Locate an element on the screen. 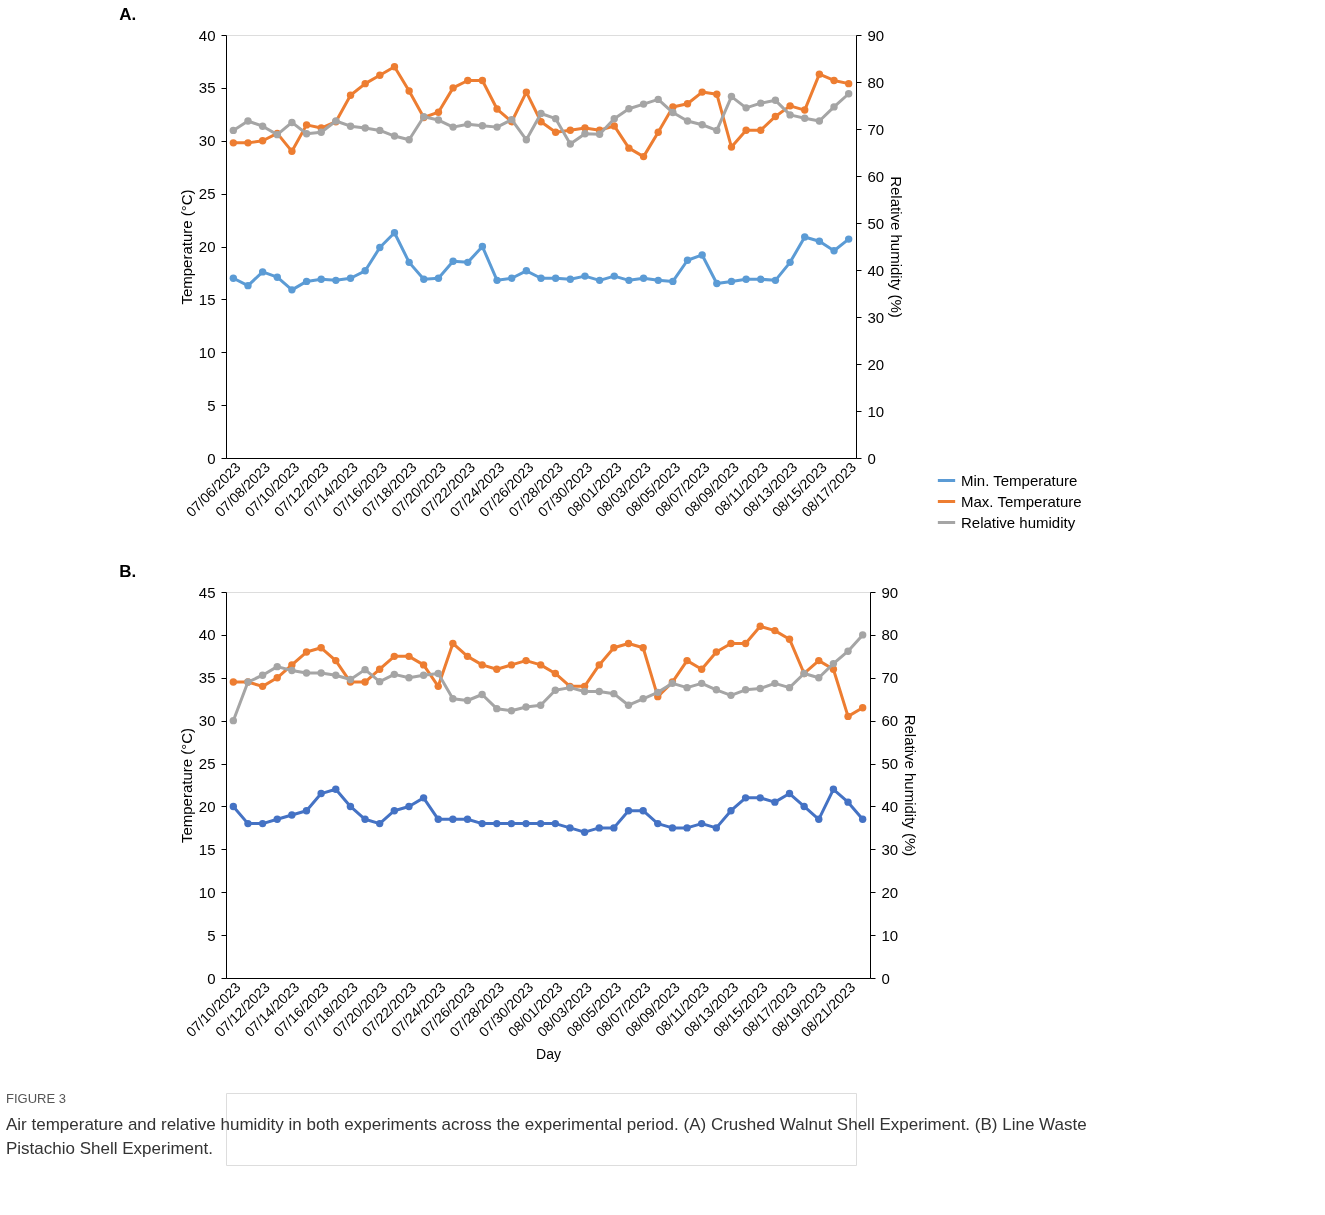  chart-title: B. is located at coordinates (128, 571).